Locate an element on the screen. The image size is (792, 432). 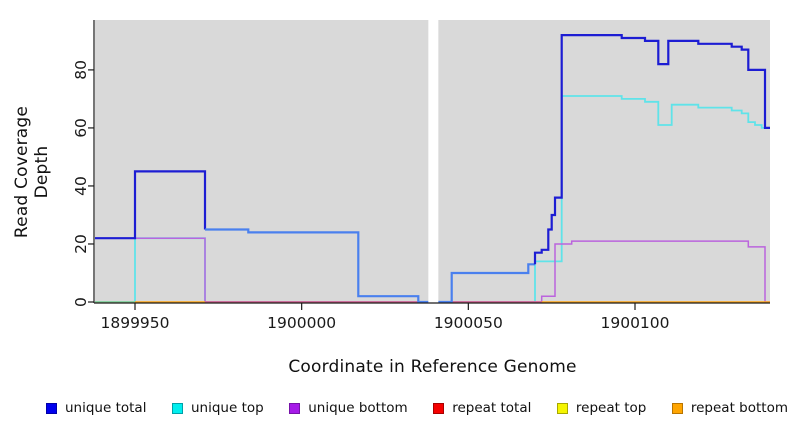
legend-label-unique-top: unique top is located at coordinates (227, 408).